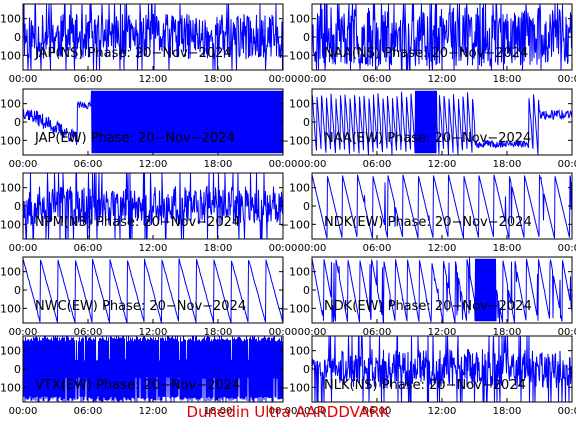 The image size is (576, 432). Describe the element at coordinates (137, 385) in the screenshot. I see `panel-title: VTX(EW) Phase: 20−Nov−2024` at that location.